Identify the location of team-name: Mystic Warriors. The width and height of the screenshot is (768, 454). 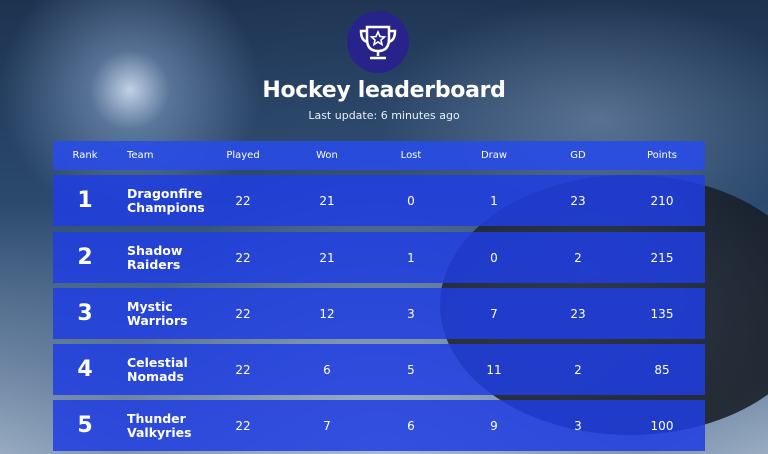
(157, 313).